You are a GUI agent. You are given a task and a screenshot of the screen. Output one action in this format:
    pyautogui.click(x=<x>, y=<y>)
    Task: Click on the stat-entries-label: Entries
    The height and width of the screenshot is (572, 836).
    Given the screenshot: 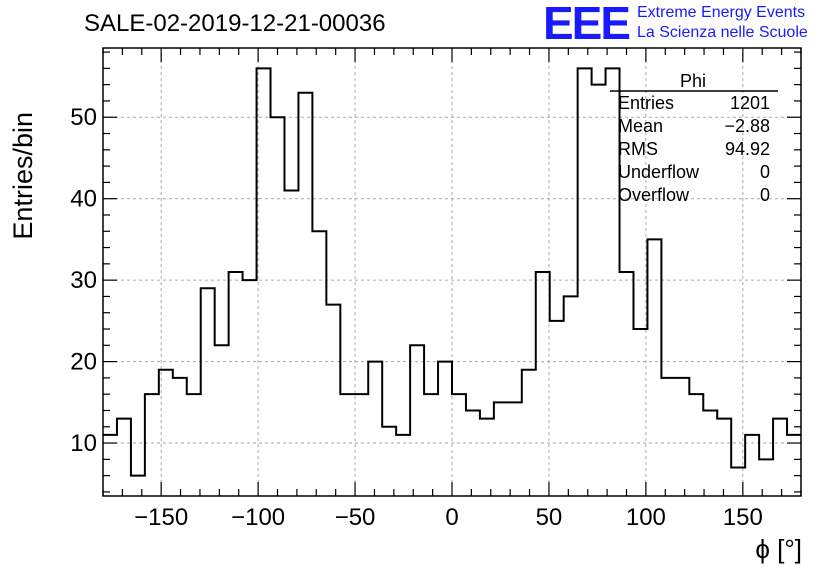 What is the action you would take?
    pyautogui.click(x=646, y=103)
    